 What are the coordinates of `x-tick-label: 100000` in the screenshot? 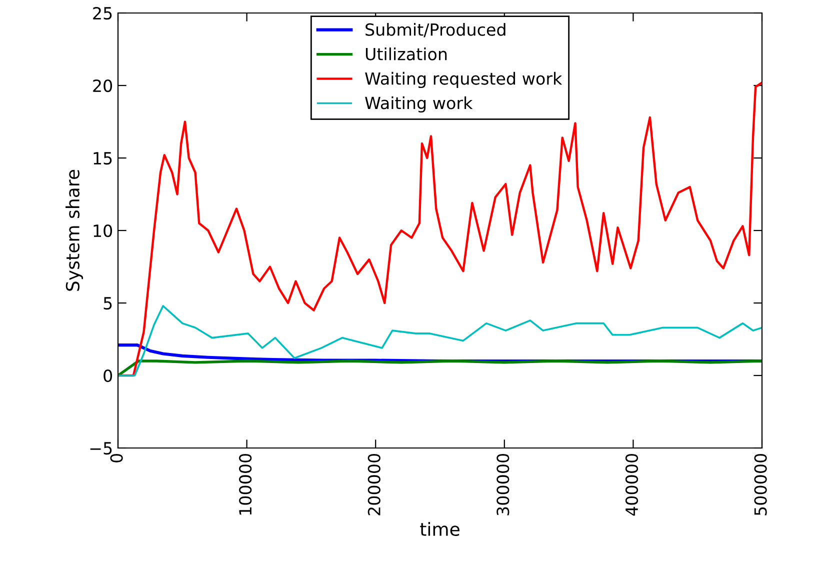 It's located at (245, 484).